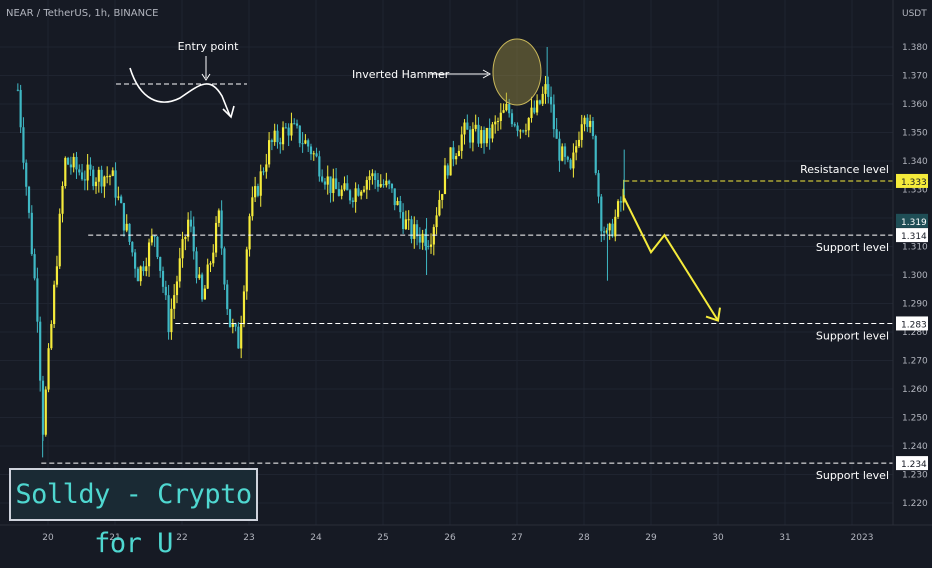  What do you see at coordinates (209, 46) in the screenshot?
I see `entry-point-label: Entry point` at bounding box center [209, 46].